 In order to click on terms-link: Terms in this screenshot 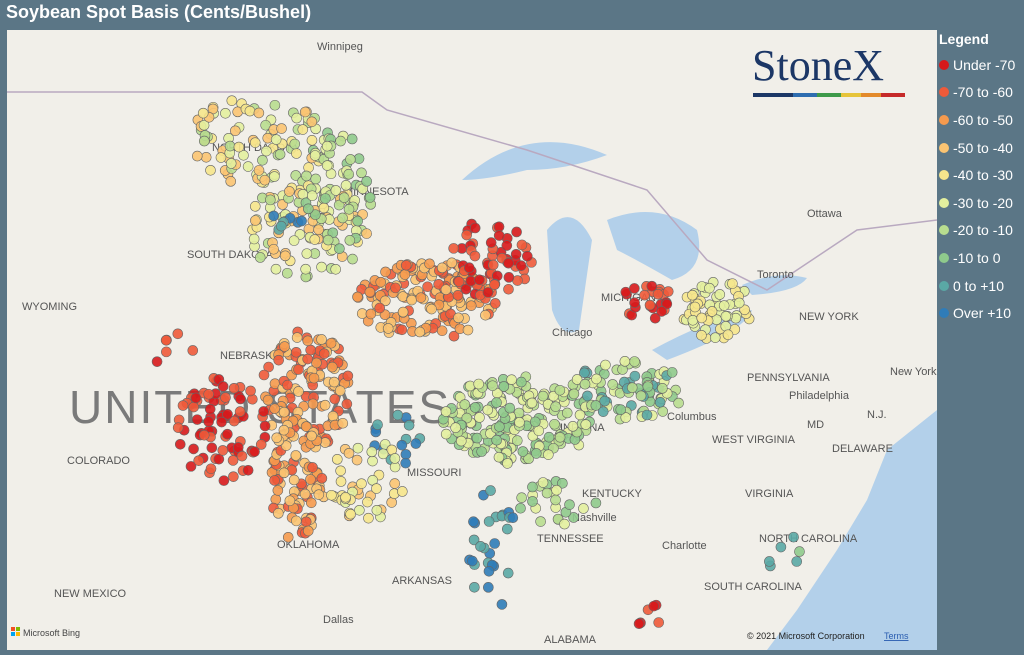, I will do `click(896, 636)`.